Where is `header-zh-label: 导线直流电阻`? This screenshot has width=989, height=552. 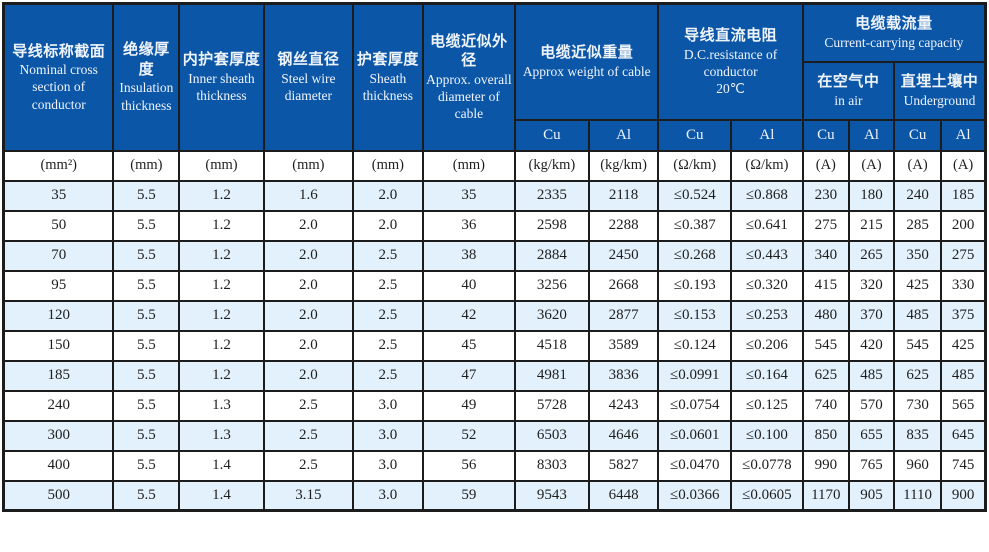 header-zh-label: 导线直流电阻 is located at coordinates (731, 36).